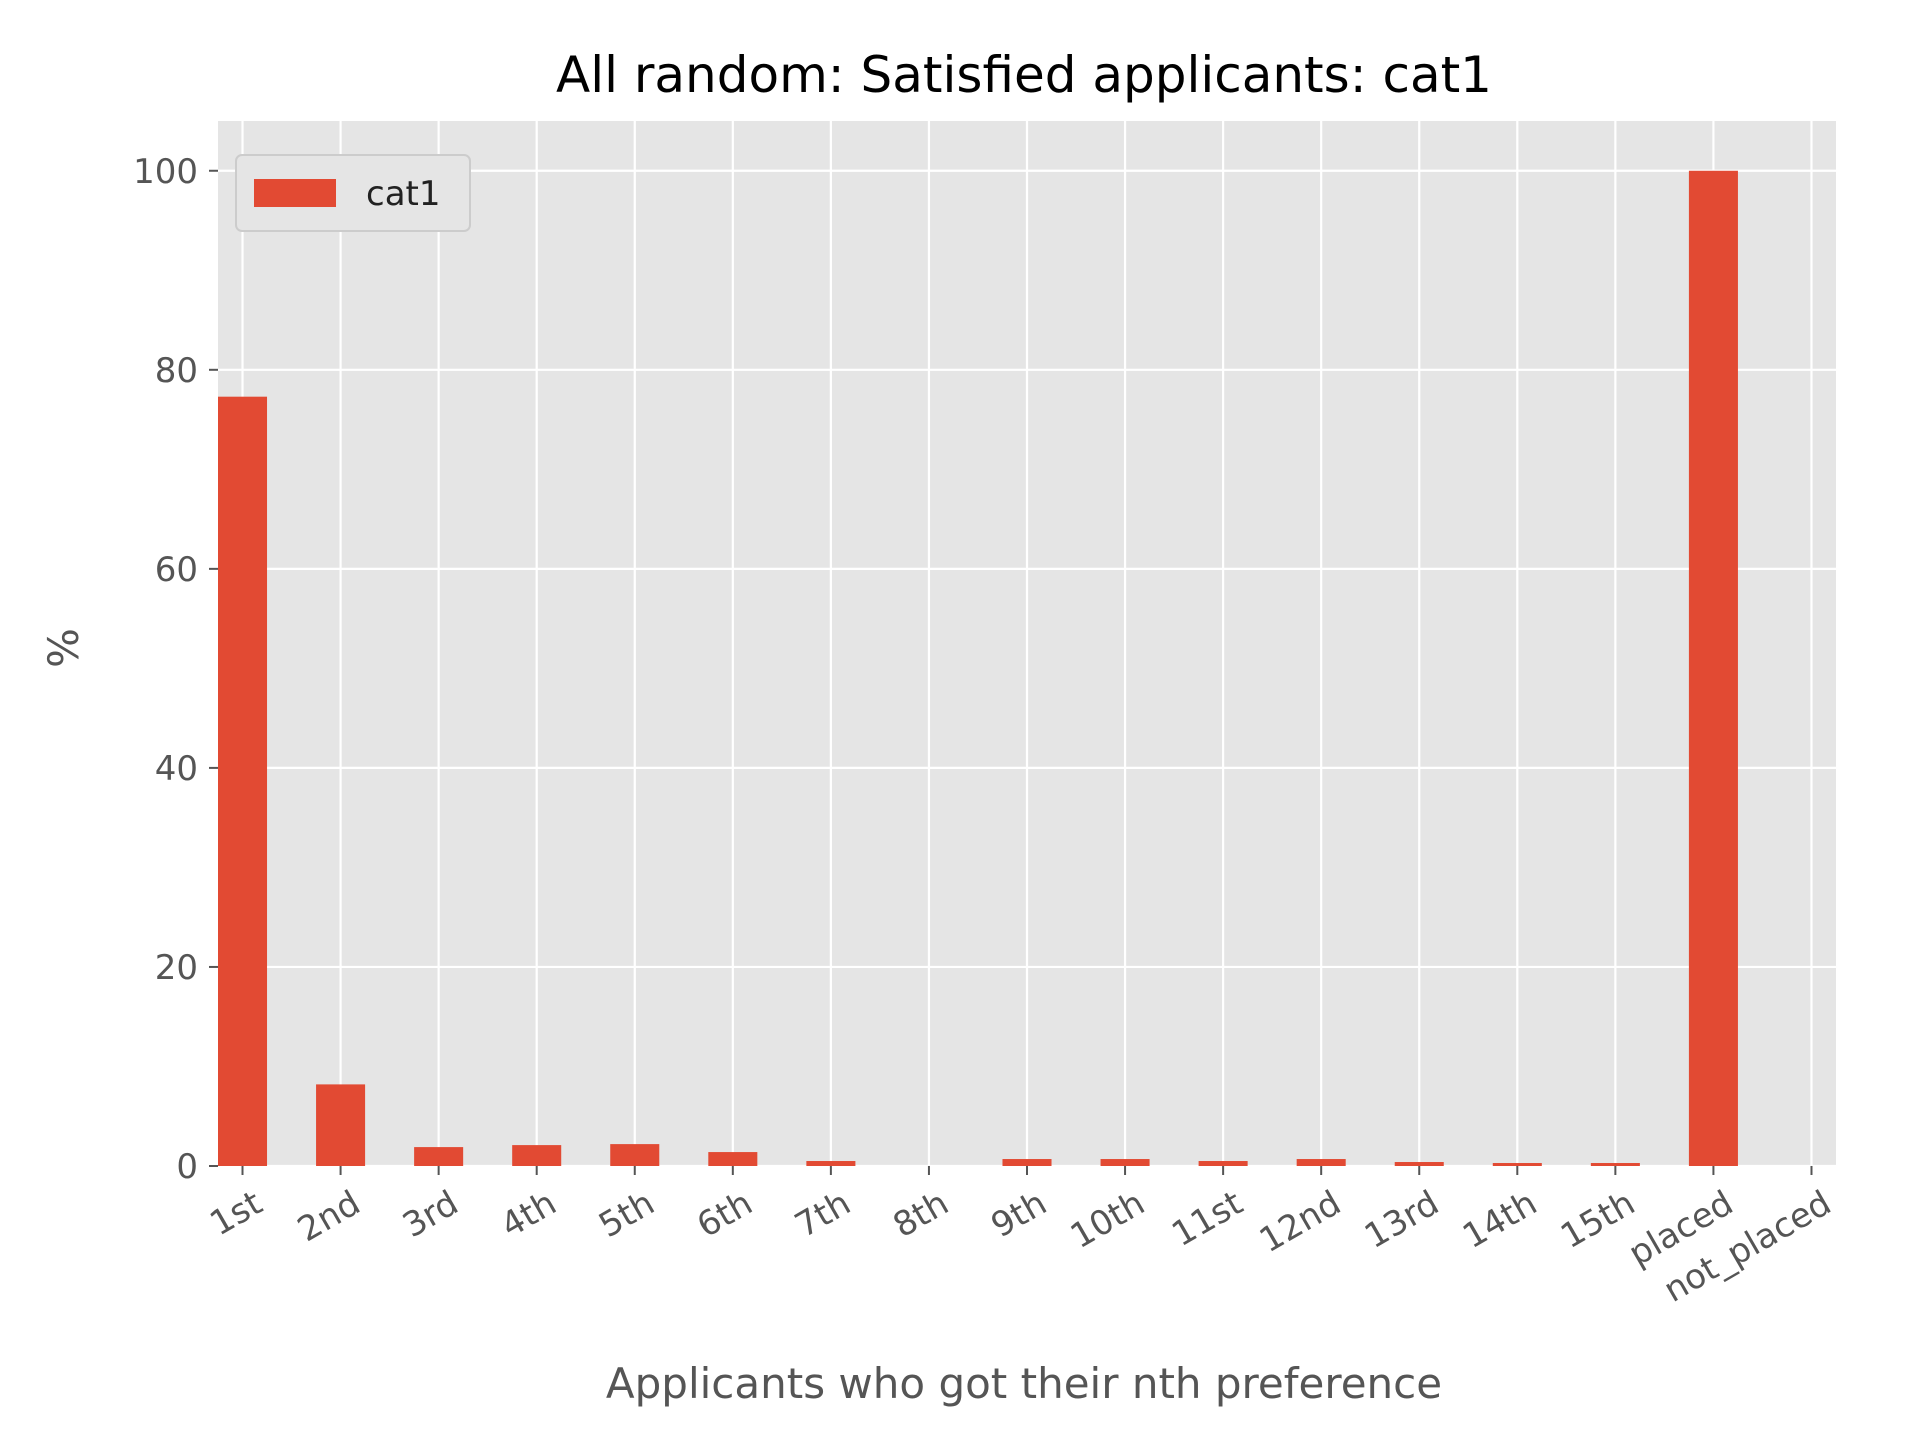  I want to click on bar-13rd, so click(1419, 1164).